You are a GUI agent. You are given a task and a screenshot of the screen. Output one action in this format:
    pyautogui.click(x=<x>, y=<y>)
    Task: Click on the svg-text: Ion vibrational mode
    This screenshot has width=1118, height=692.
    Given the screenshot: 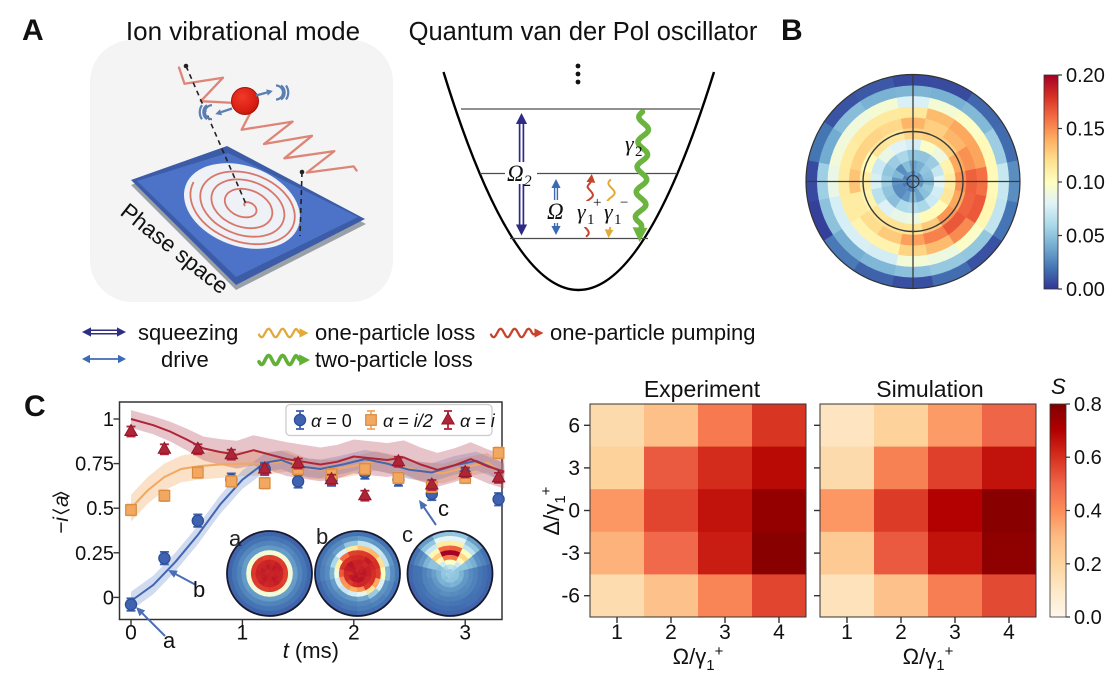 What is the action you would take?
    pyautogui.click(x=243, y=31)
    